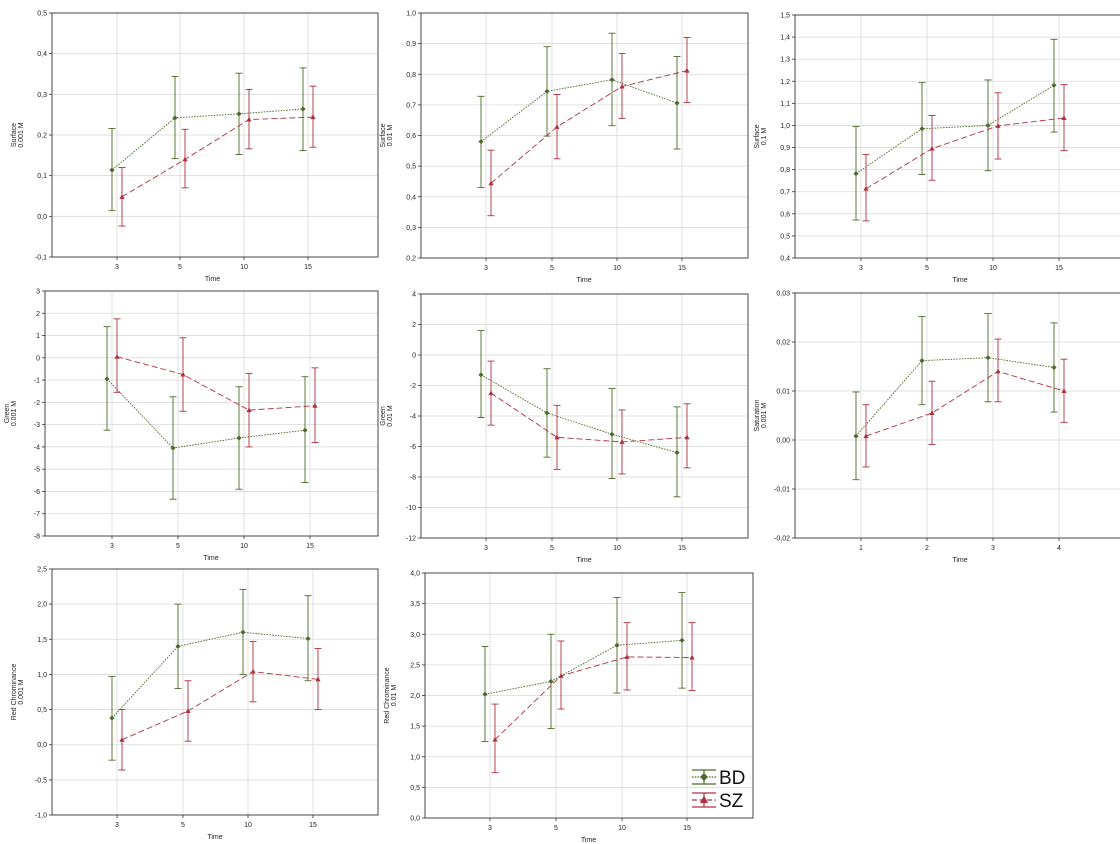 This screenshot has height=844, width=1120. I want to click on y-tick-label: -4, so click(37, 447).